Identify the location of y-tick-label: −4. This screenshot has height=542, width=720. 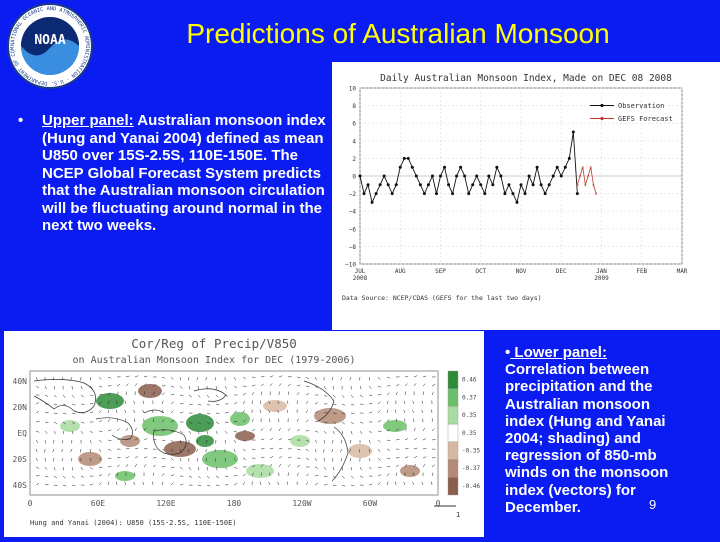
(353, 212).